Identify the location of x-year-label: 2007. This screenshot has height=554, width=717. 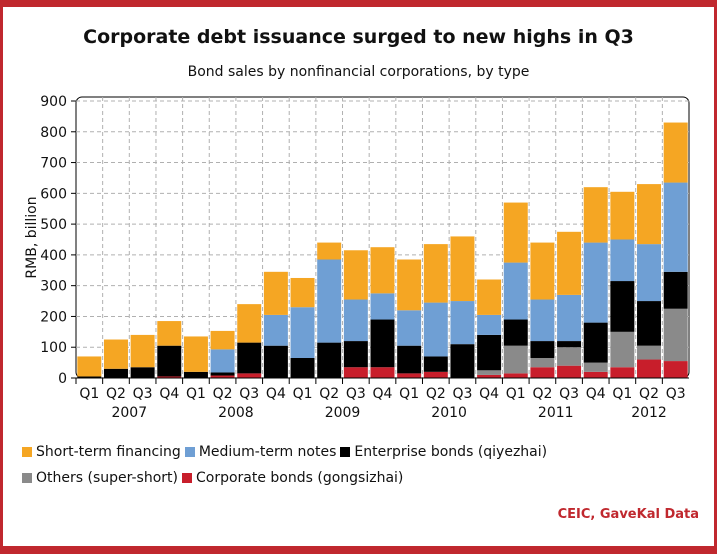
(129, 413).